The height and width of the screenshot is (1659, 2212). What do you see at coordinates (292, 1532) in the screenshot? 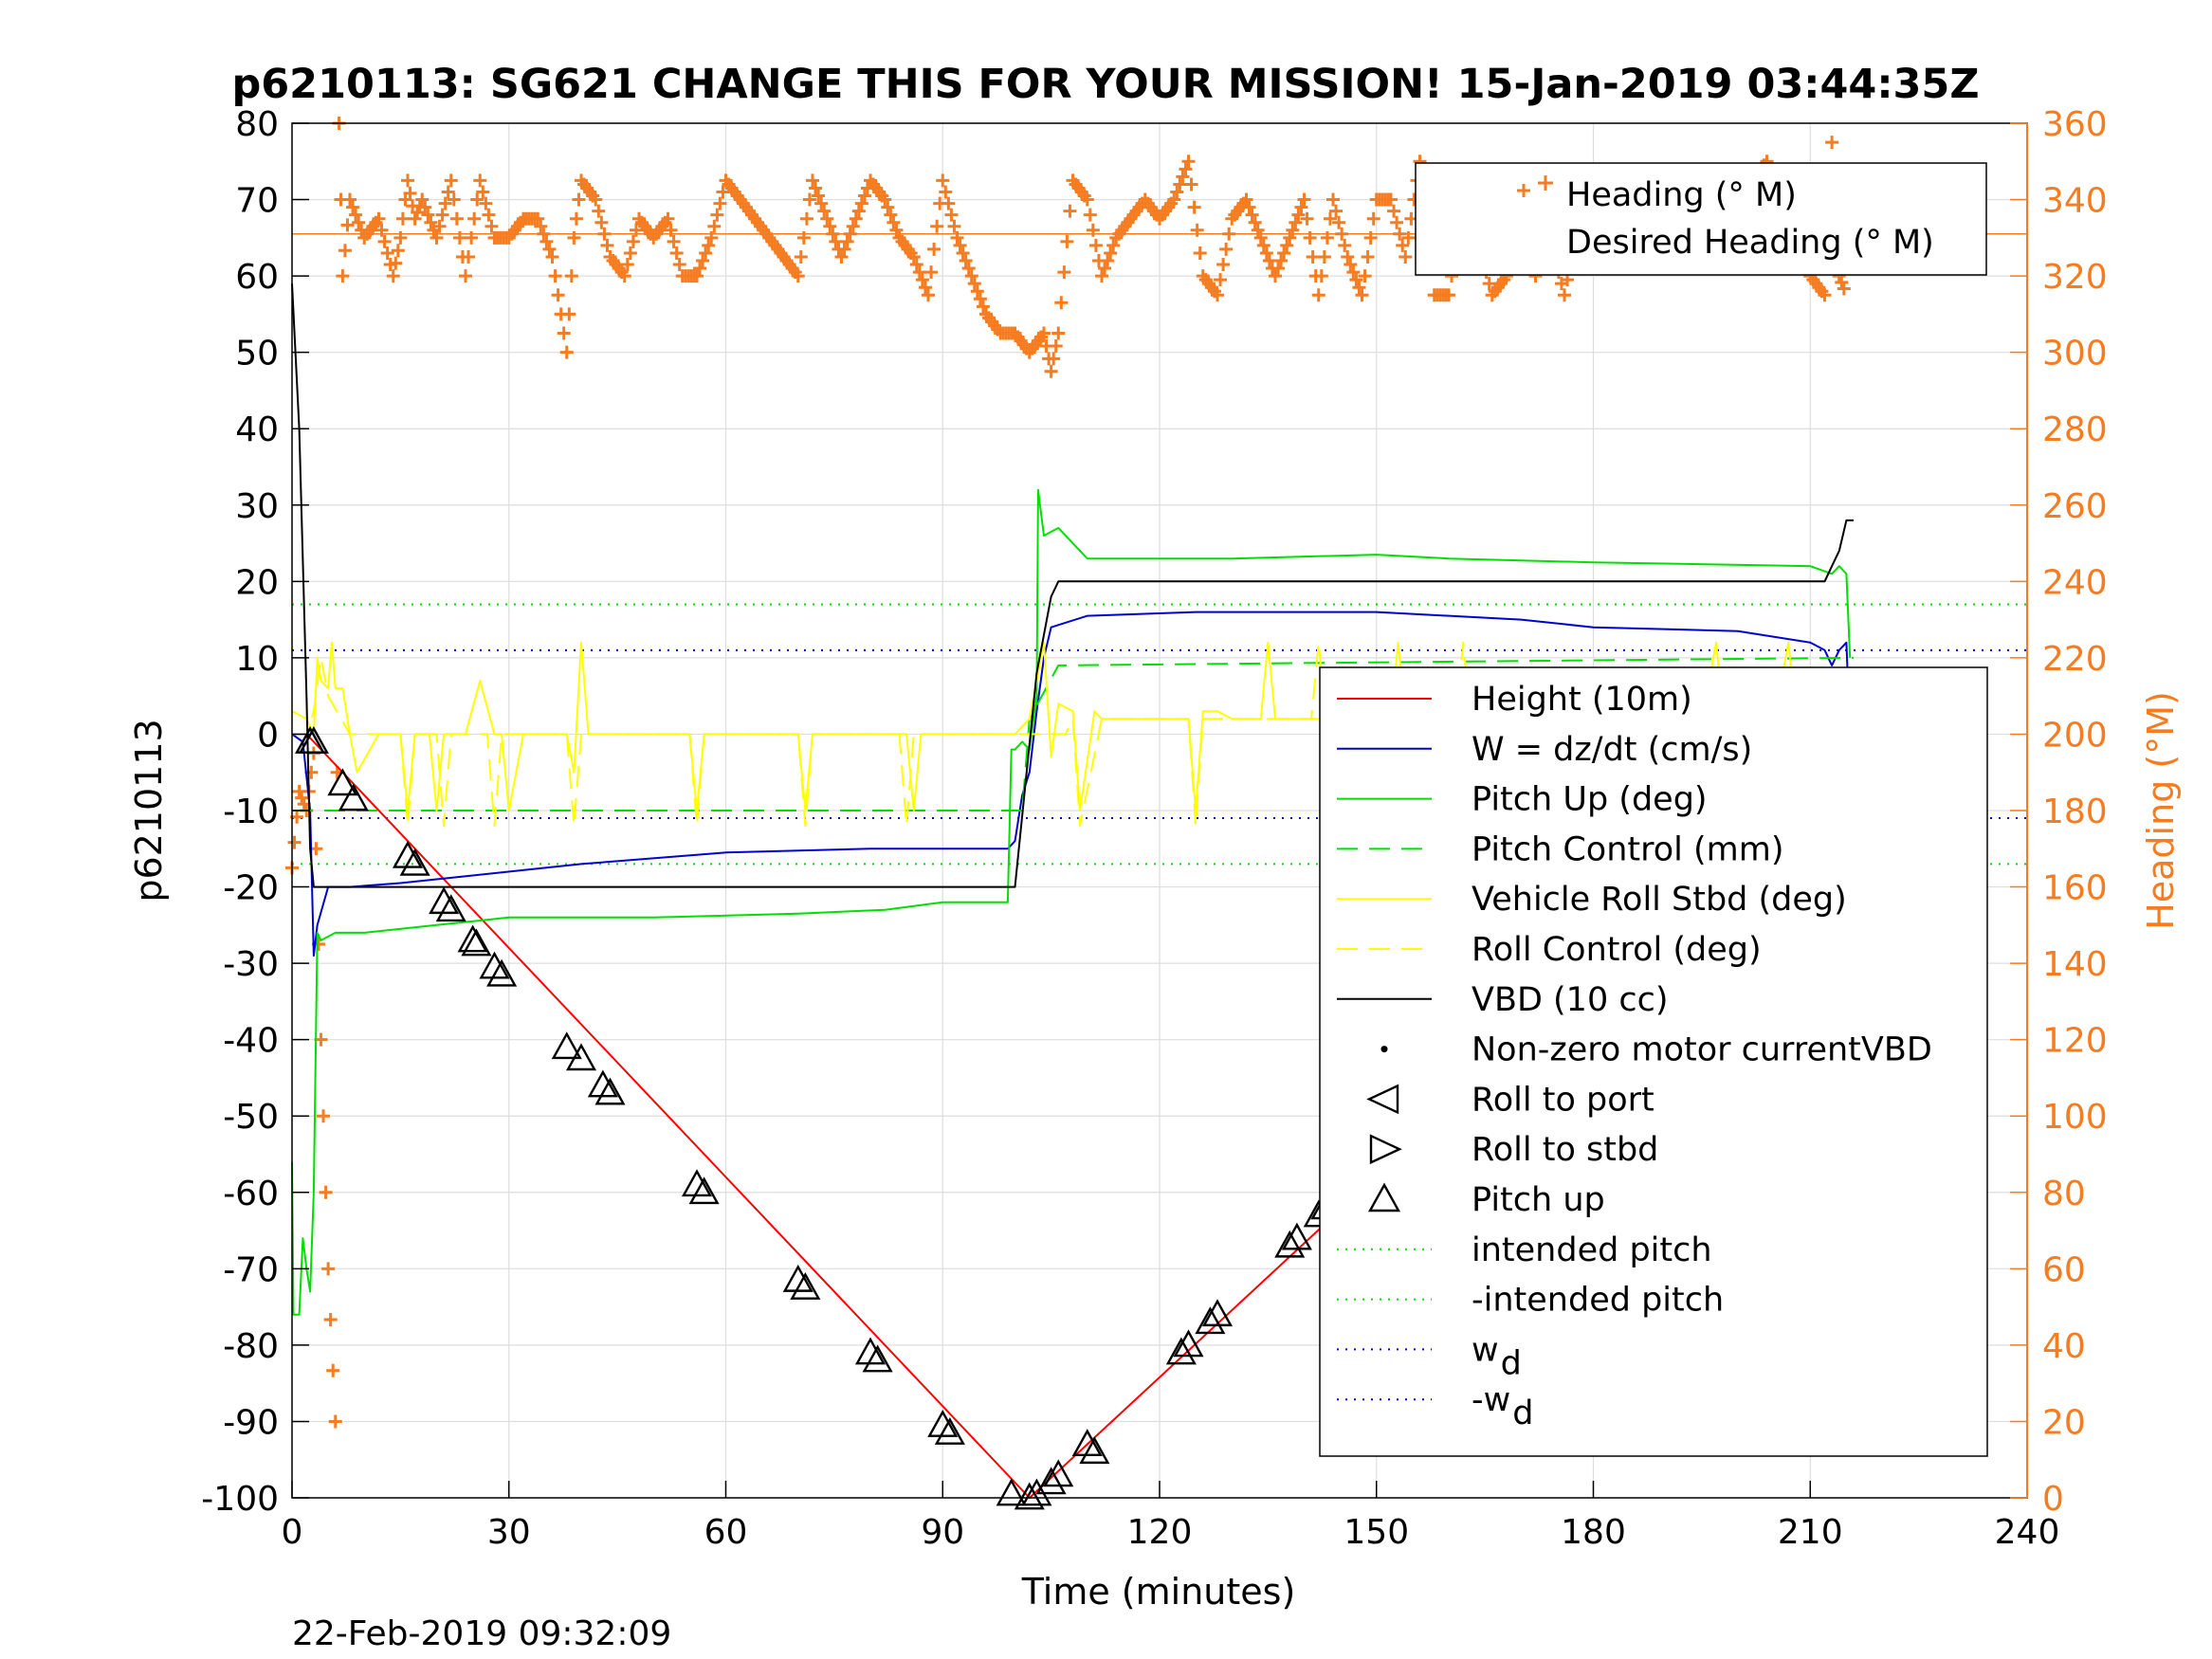
I see `x-tick-label: 0` at bounding box center [292, 1532].